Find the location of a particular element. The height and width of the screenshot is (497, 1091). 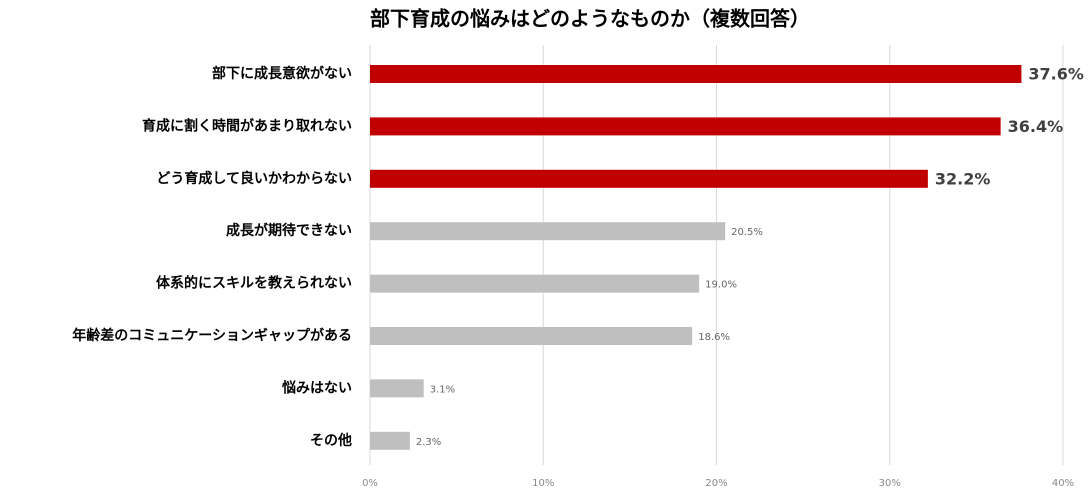

x-tick-label: 10% is located at coordinates (543, 483).